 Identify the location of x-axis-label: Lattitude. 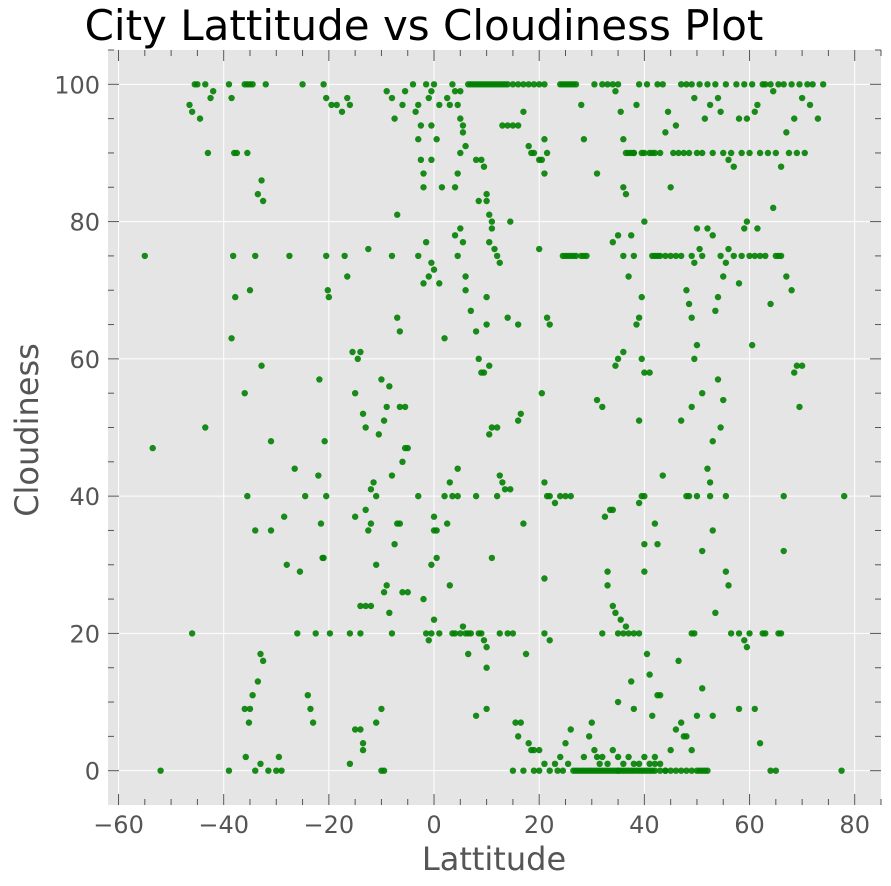
(494, 859).